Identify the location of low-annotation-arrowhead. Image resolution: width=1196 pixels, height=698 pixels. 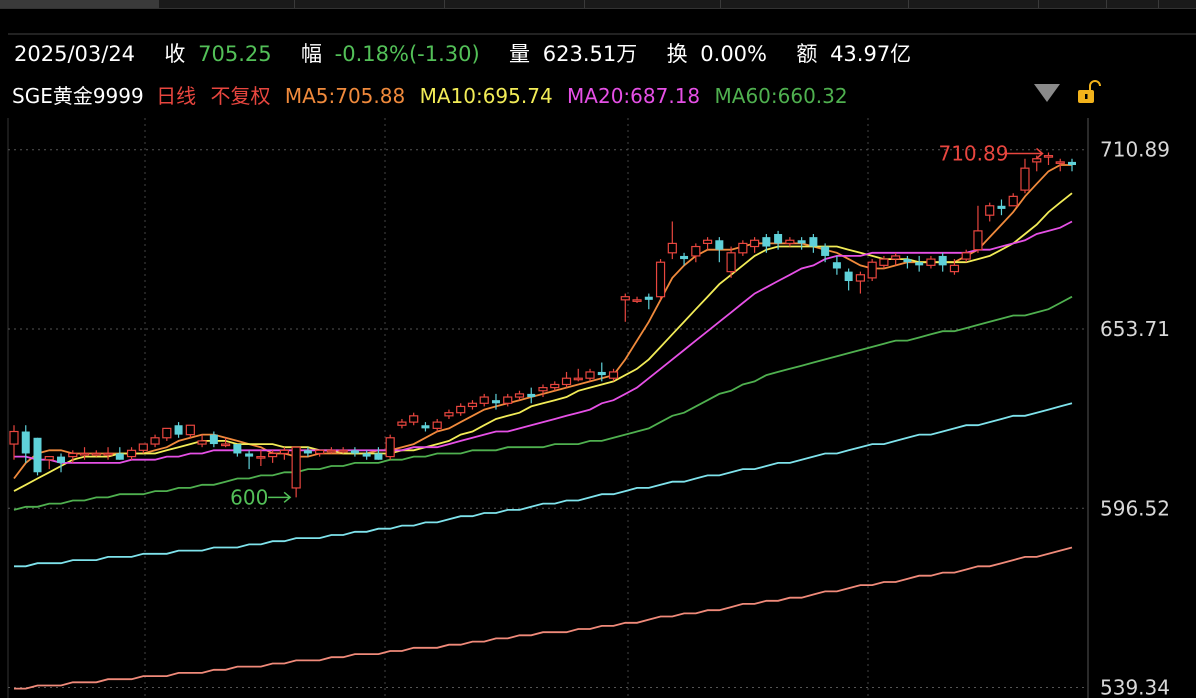
(287, 497).